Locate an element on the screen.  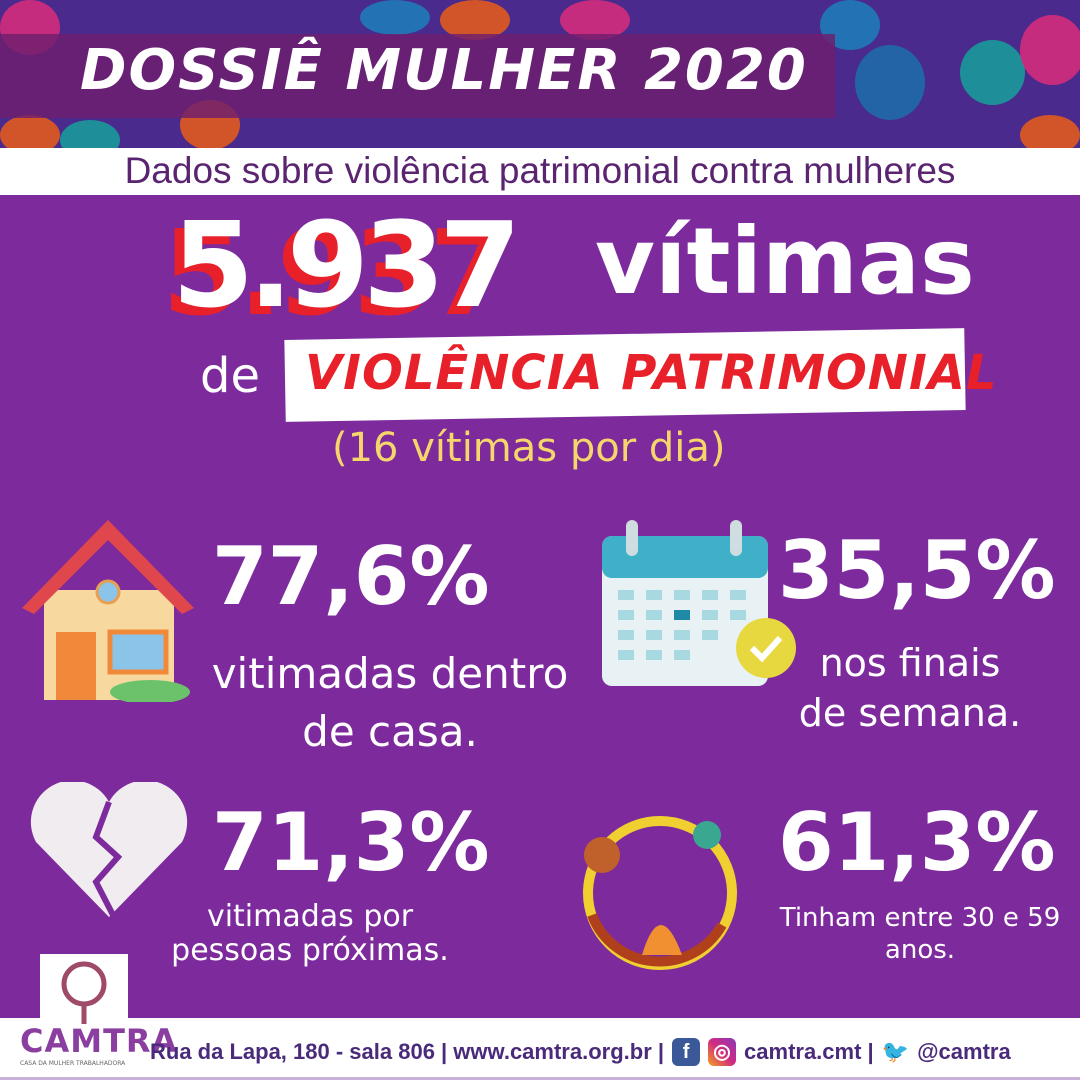
stat-value: 77,6% is located at coordinates (351, 576).